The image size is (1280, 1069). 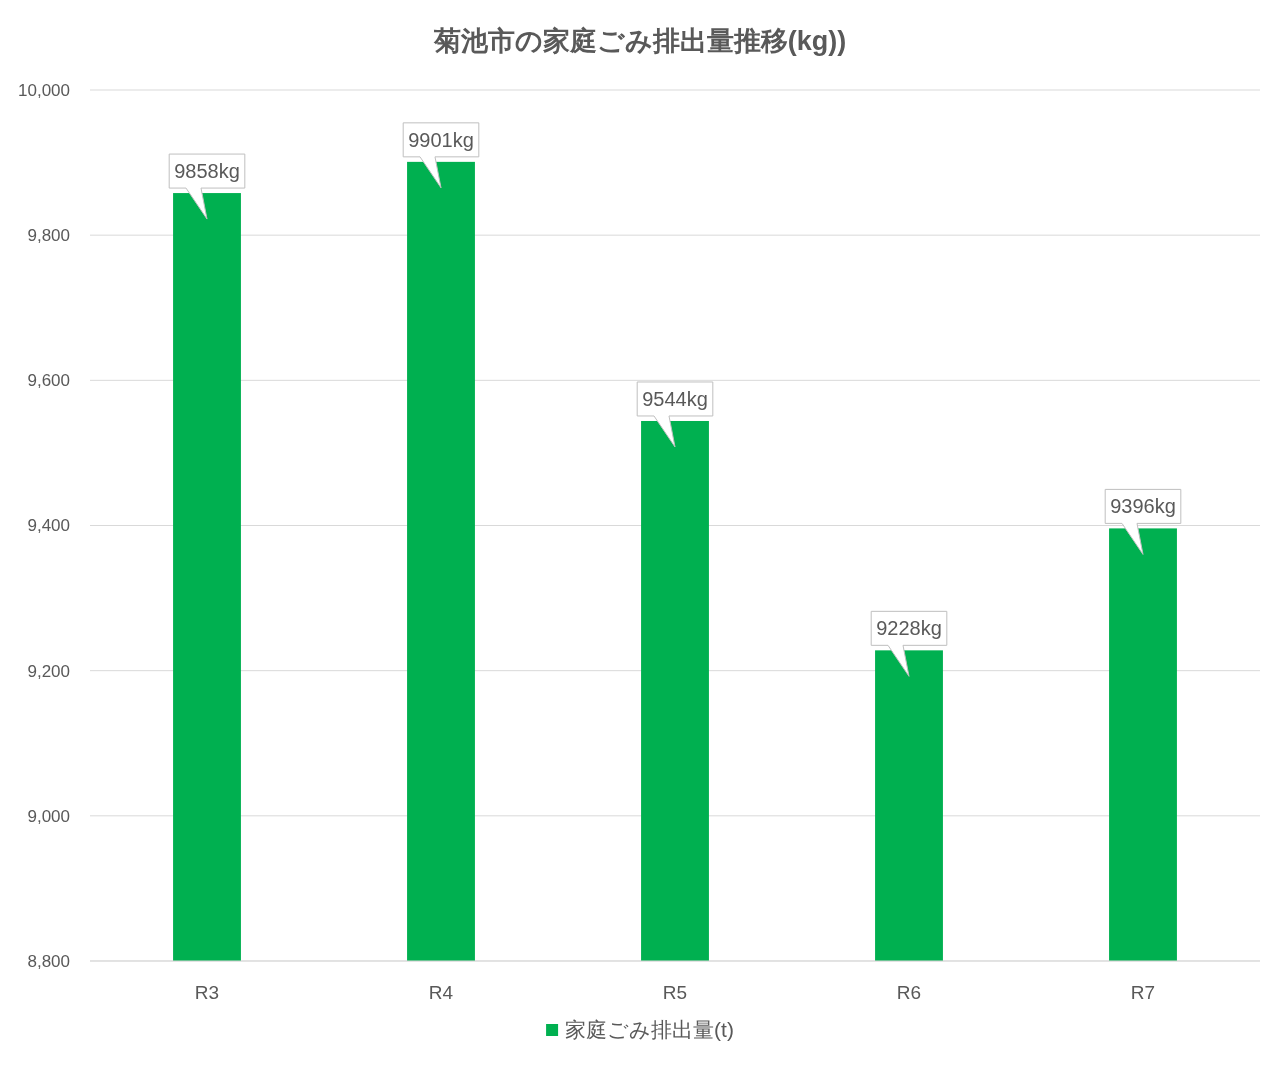 I want to click on y-tick-label: 8,800, so click(x=48, y=961).